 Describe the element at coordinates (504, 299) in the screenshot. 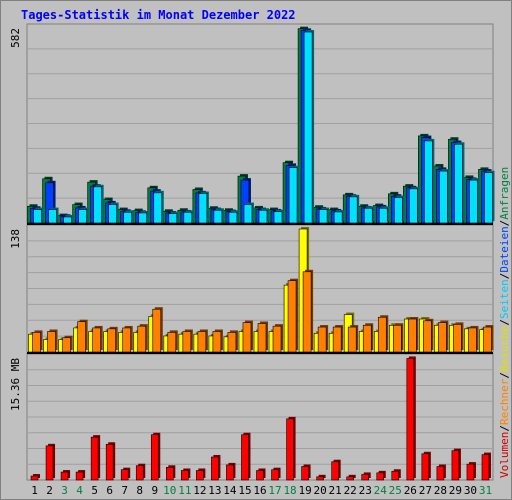

I see `legend-item-seiten: Seiten` at that location.